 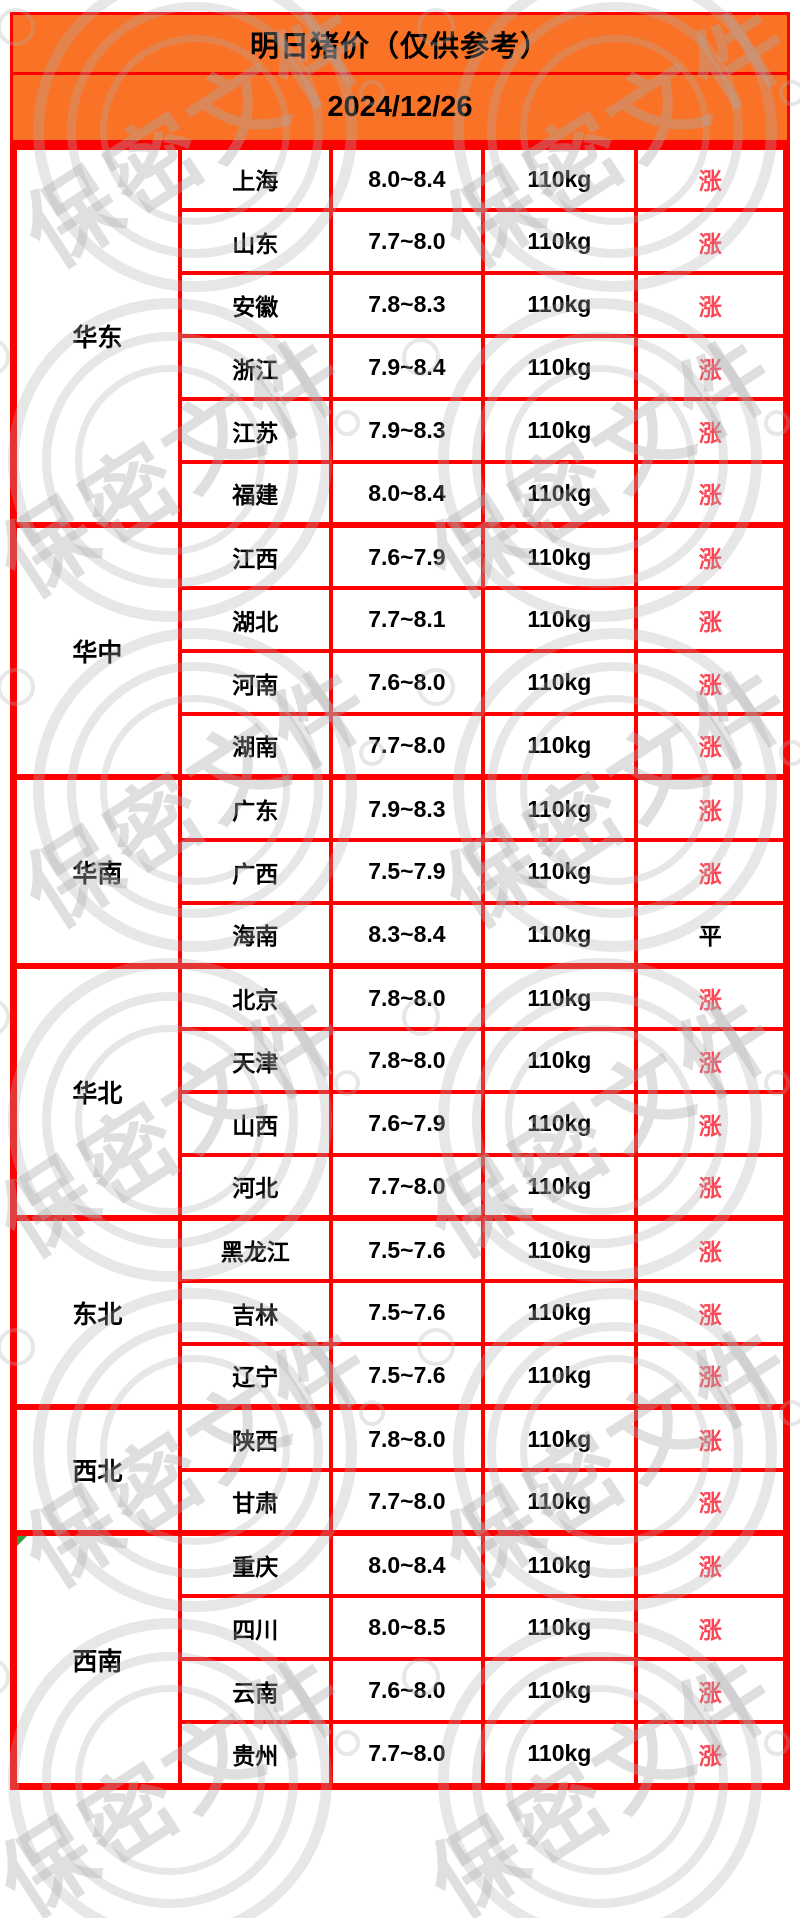 What do you see at coordinates (255, 367) in the screenshot?
I see `province-cell: 浙江` at bounding box center [255, 367].